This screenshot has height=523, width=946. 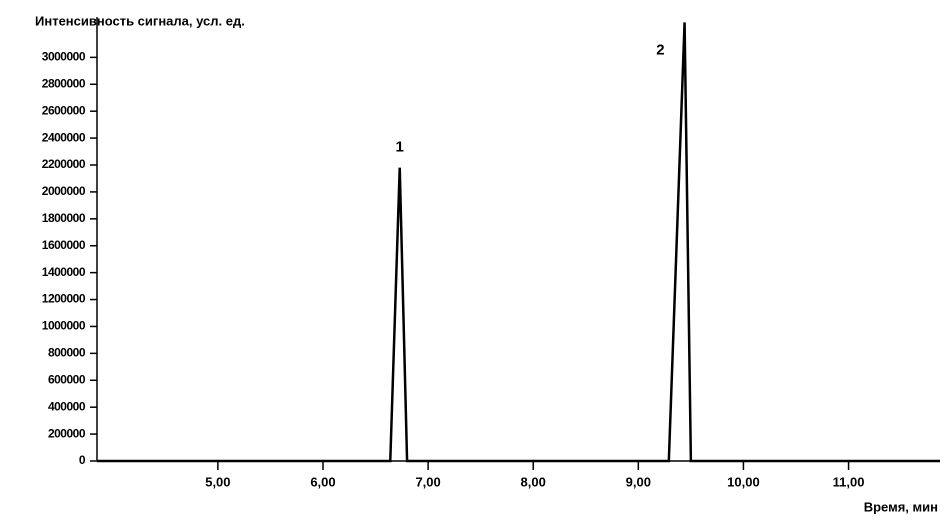 I want to click on x-tick-label: 10,00, so click(x=743, y=481).